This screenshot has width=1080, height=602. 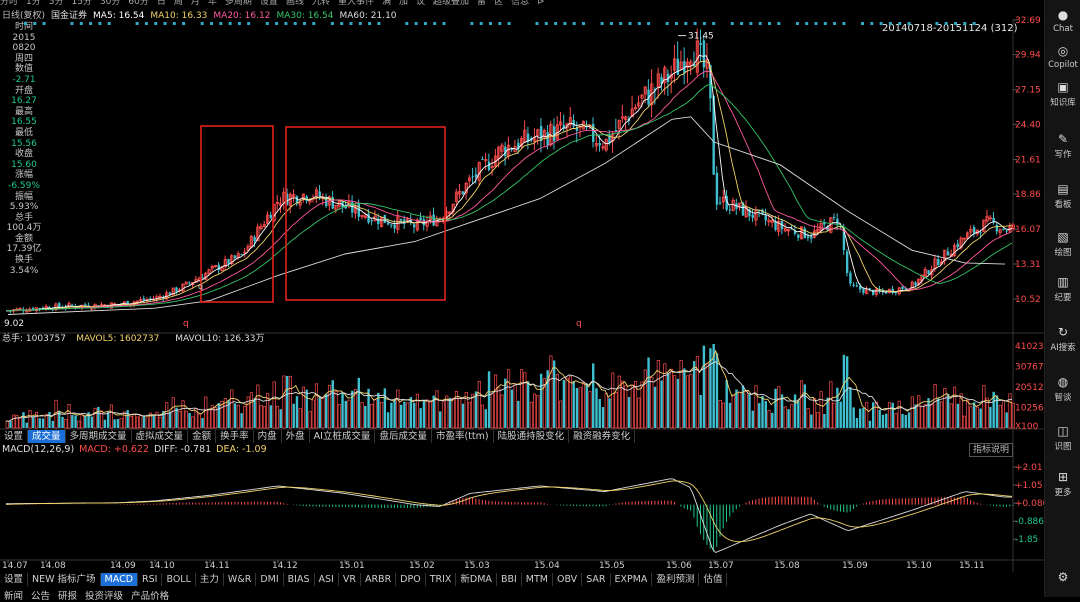 What do you see at coordinates (202, 436) in the screenshot?
I see `volume-tab: 金额` at bounding box center [202, 436].